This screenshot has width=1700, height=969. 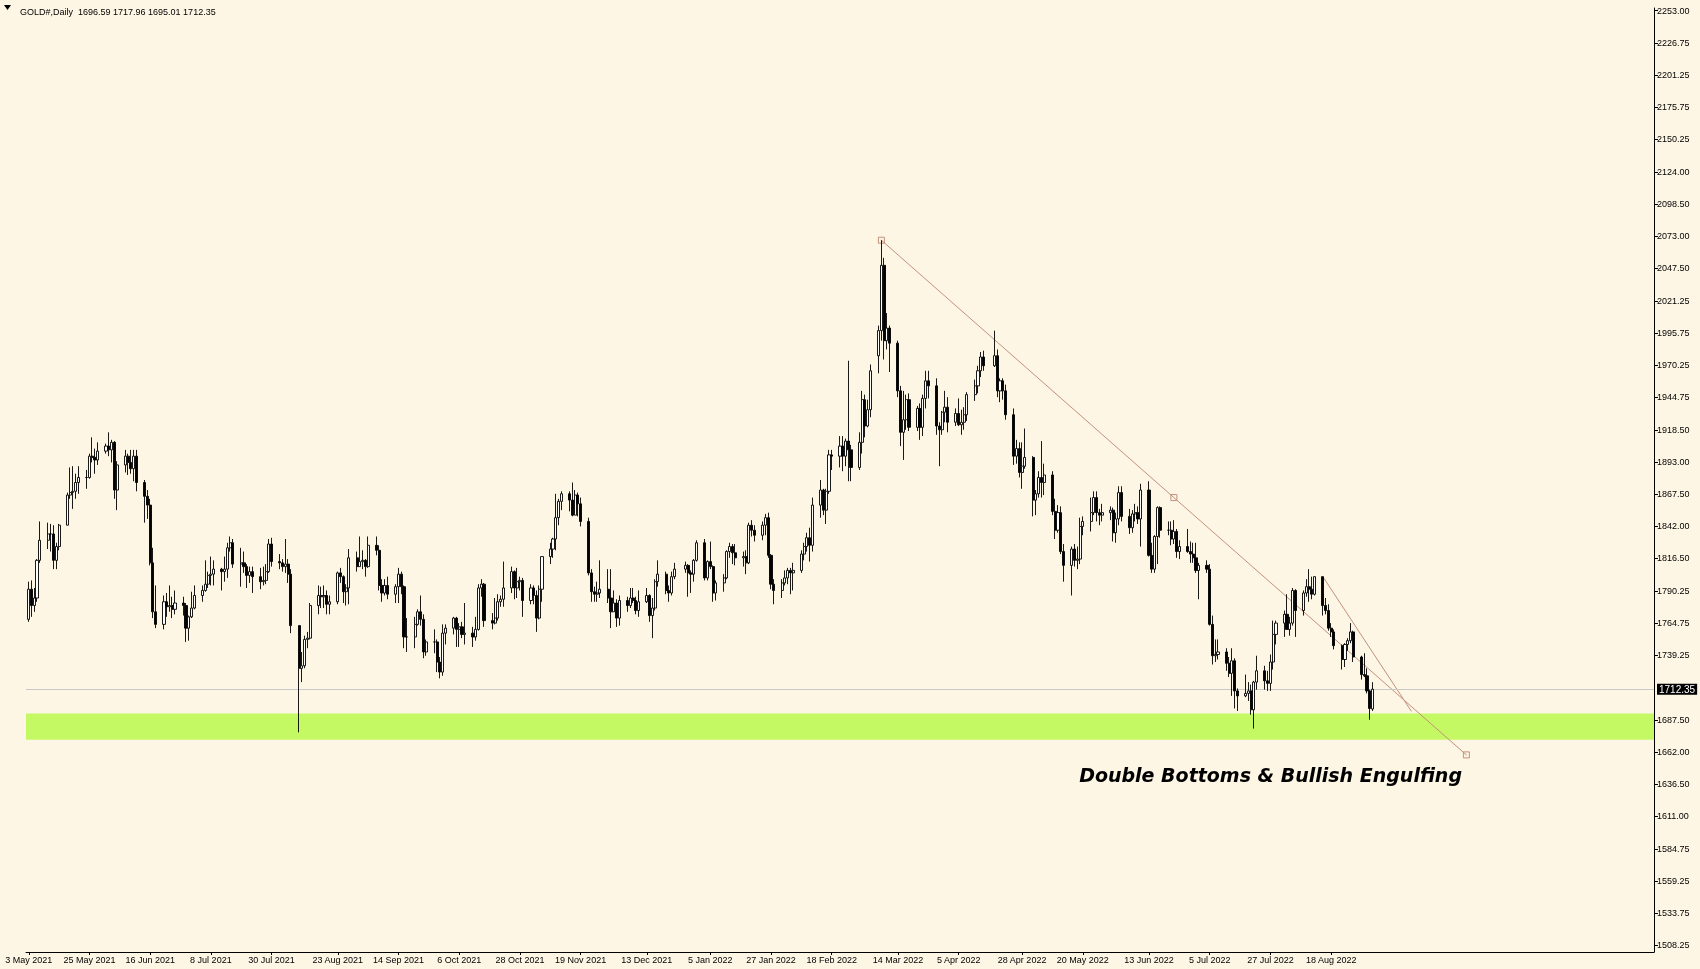 I want to click on x-tick-label: 27 Jan 2022, so click(x=771, y=959).